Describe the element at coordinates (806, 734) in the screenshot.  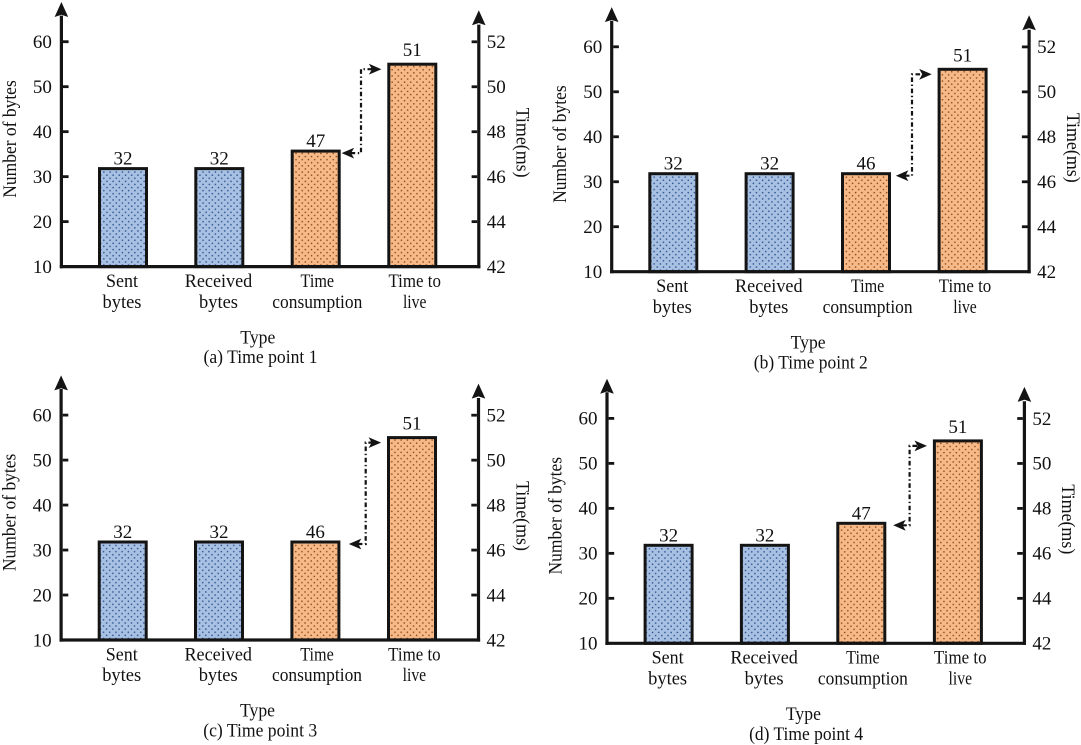
I see `svg-text: (d) Time point 4` at that location.